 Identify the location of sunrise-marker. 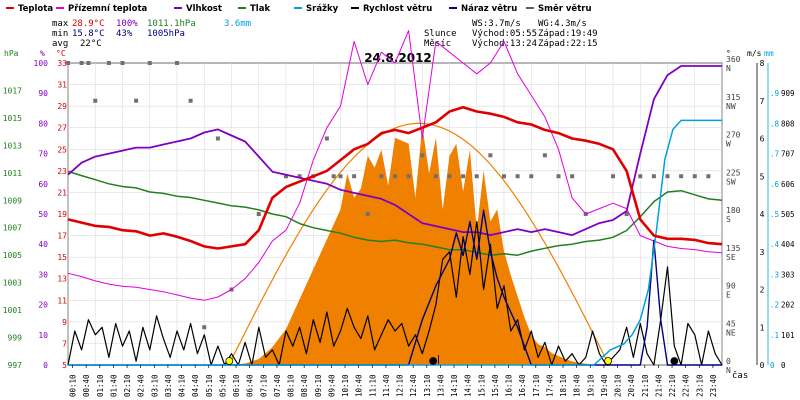
(229, 361).